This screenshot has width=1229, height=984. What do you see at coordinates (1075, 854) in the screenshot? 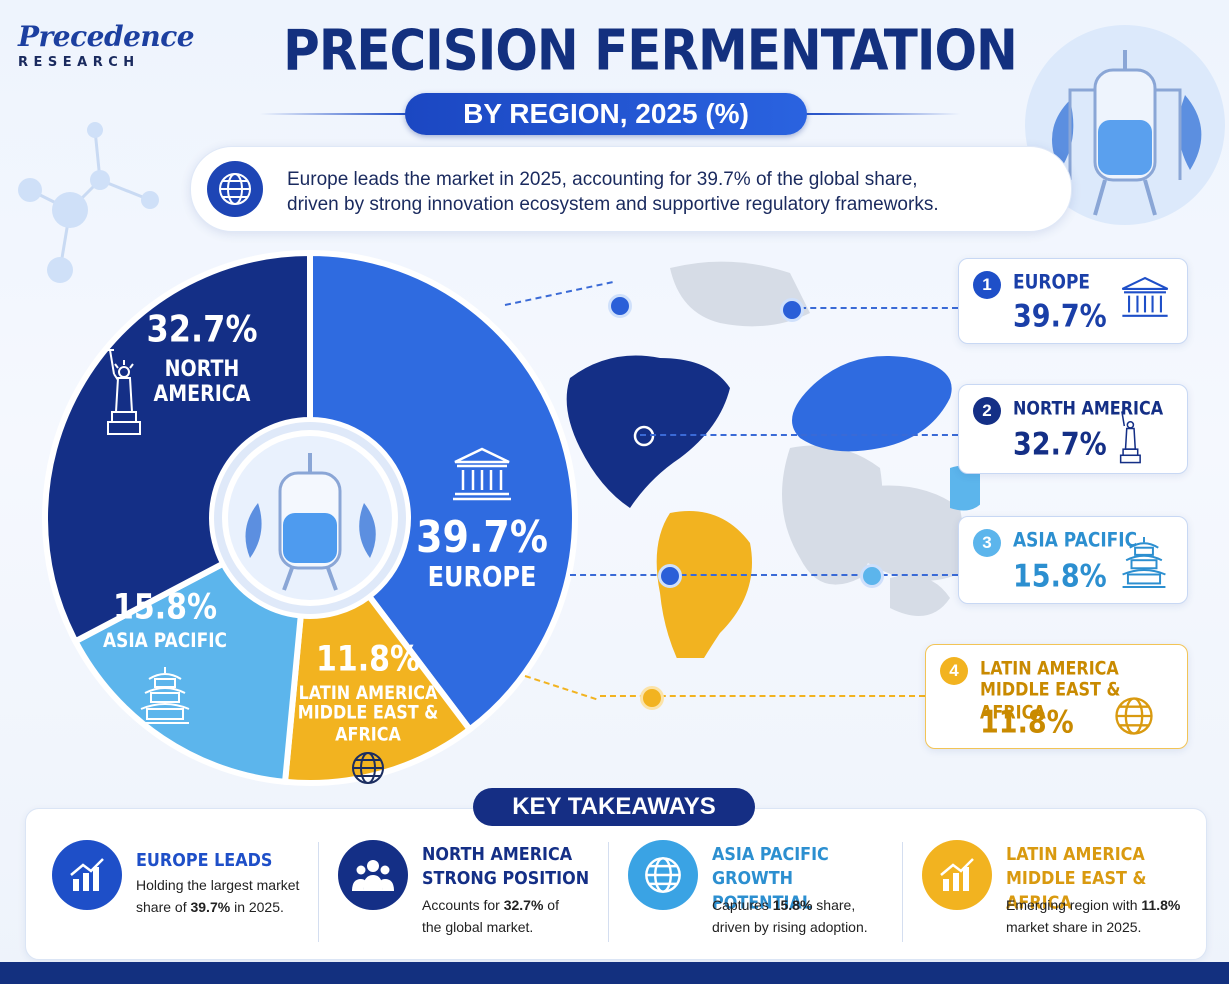
I see `takeaway-heading-1: LATIN AMERICA` at bounding box center [1075, 854].